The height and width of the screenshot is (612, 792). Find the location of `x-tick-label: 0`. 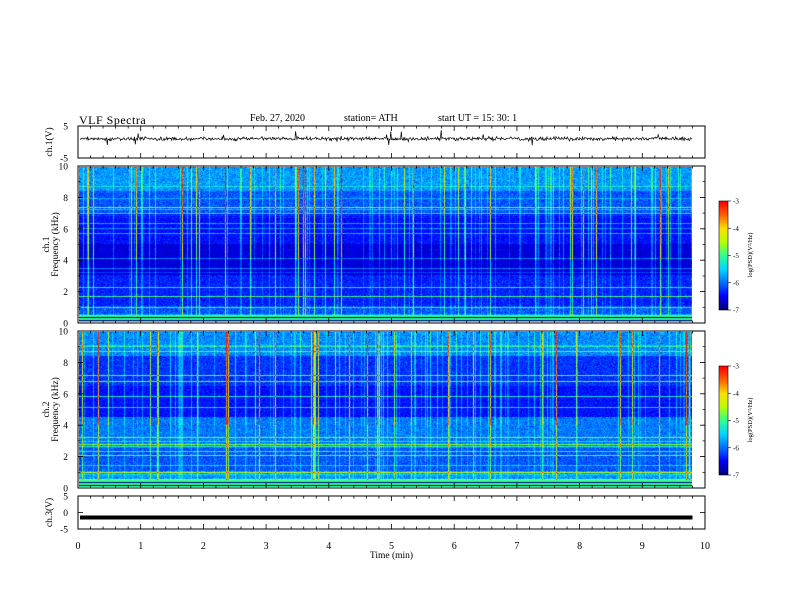

x-tick-label: 0 is located at coordinates (78, 546).